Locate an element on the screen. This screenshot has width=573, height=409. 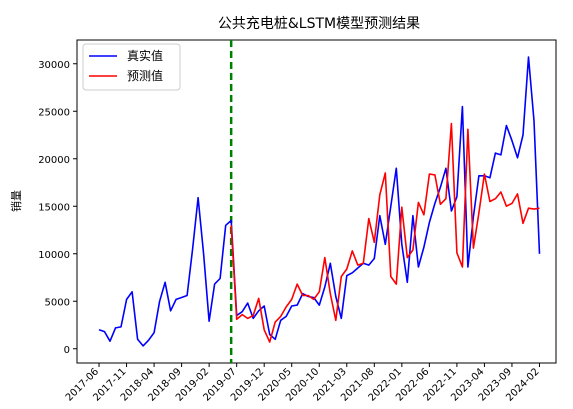
y-axis: 0 5000 10000 15000 20000 25000 30000 is located at coordinates (57, 208).